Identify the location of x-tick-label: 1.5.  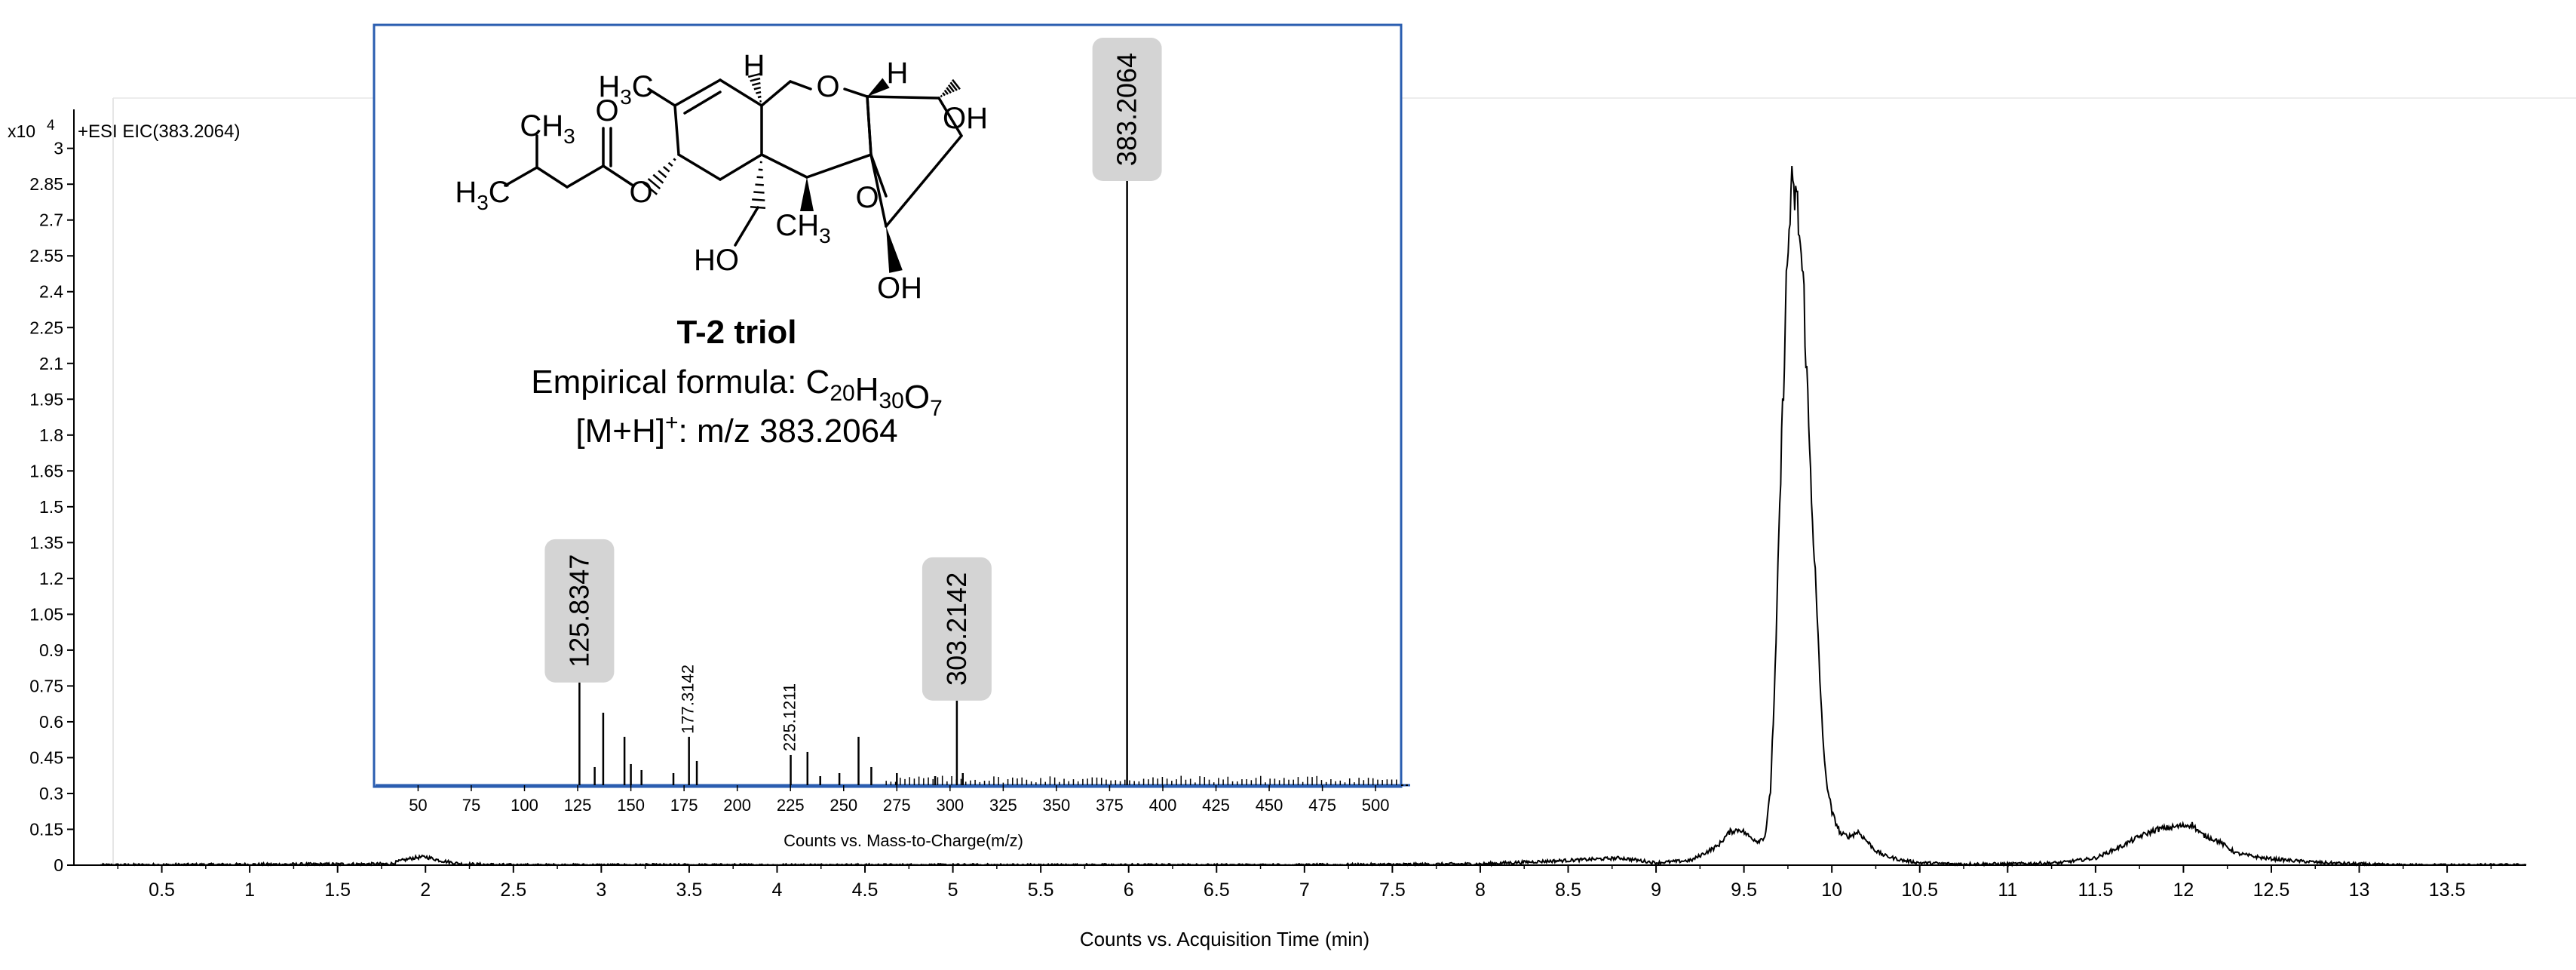
(337, 890).